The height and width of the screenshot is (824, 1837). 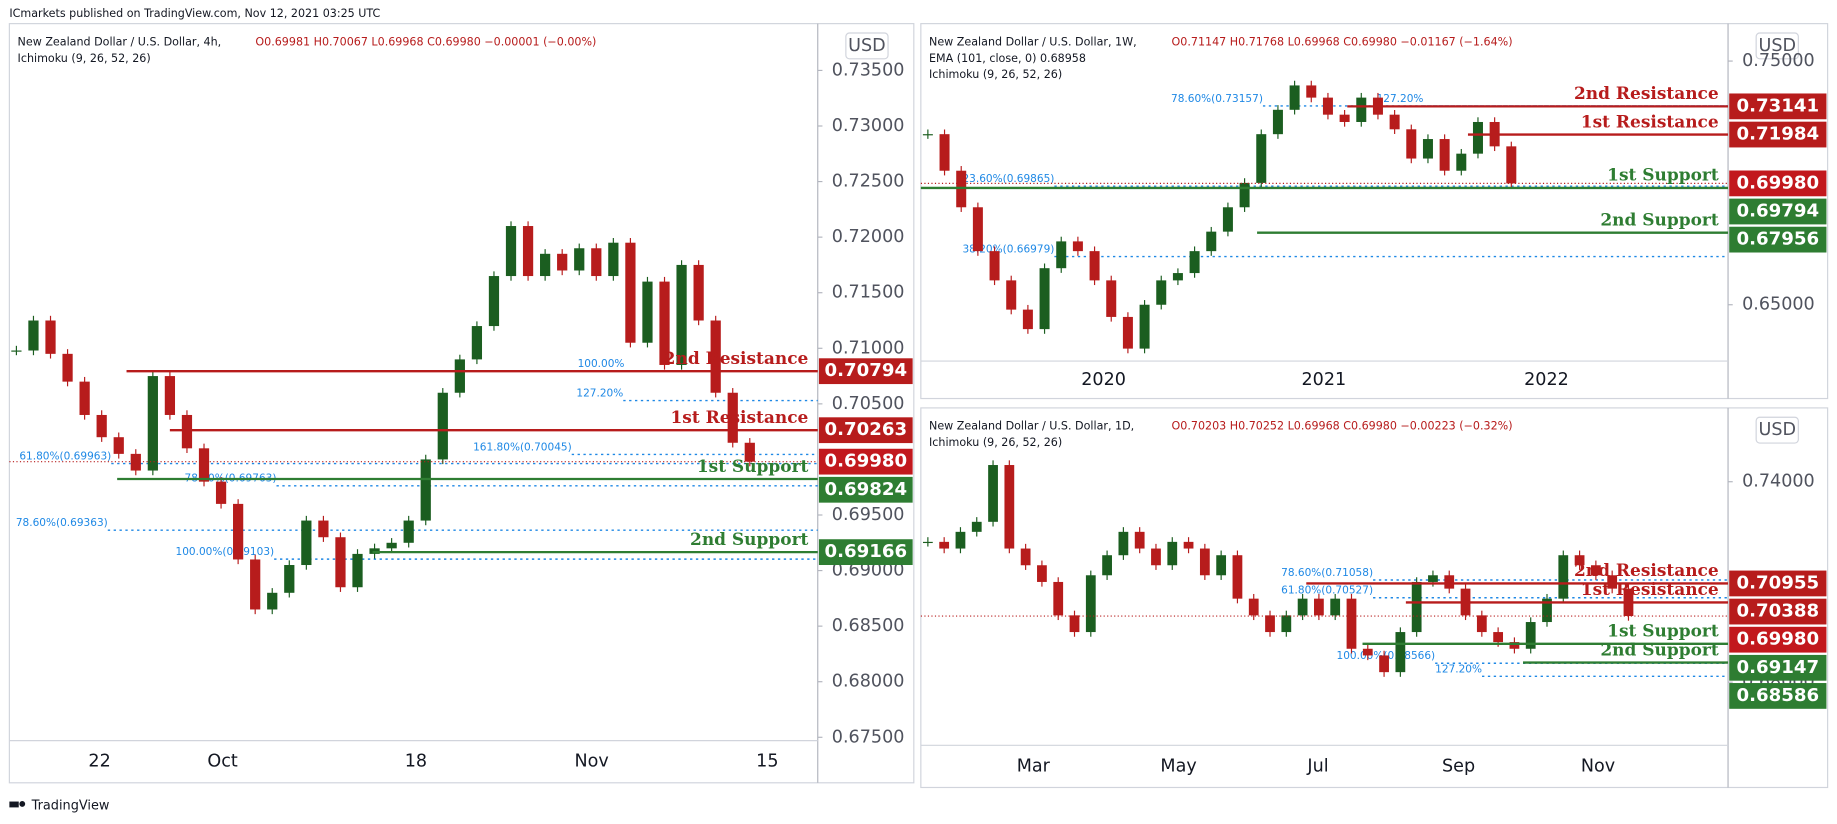 What do you see at coordinates (868, 348) in the screenshot?
I see `y-tick-label: 0.71000` at bounding box center [868, 348].